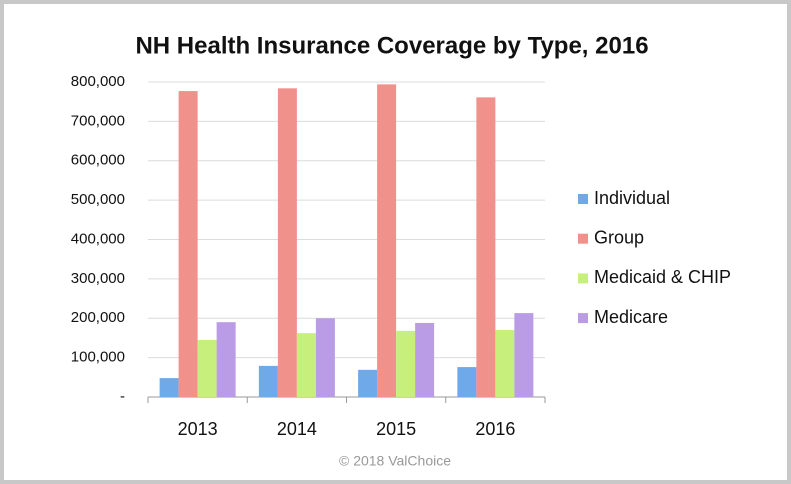  What do you see at coordinates (297, 429) in the screenshot?
I see `x-tick-label: 2014` at bounding box center [297, 429].